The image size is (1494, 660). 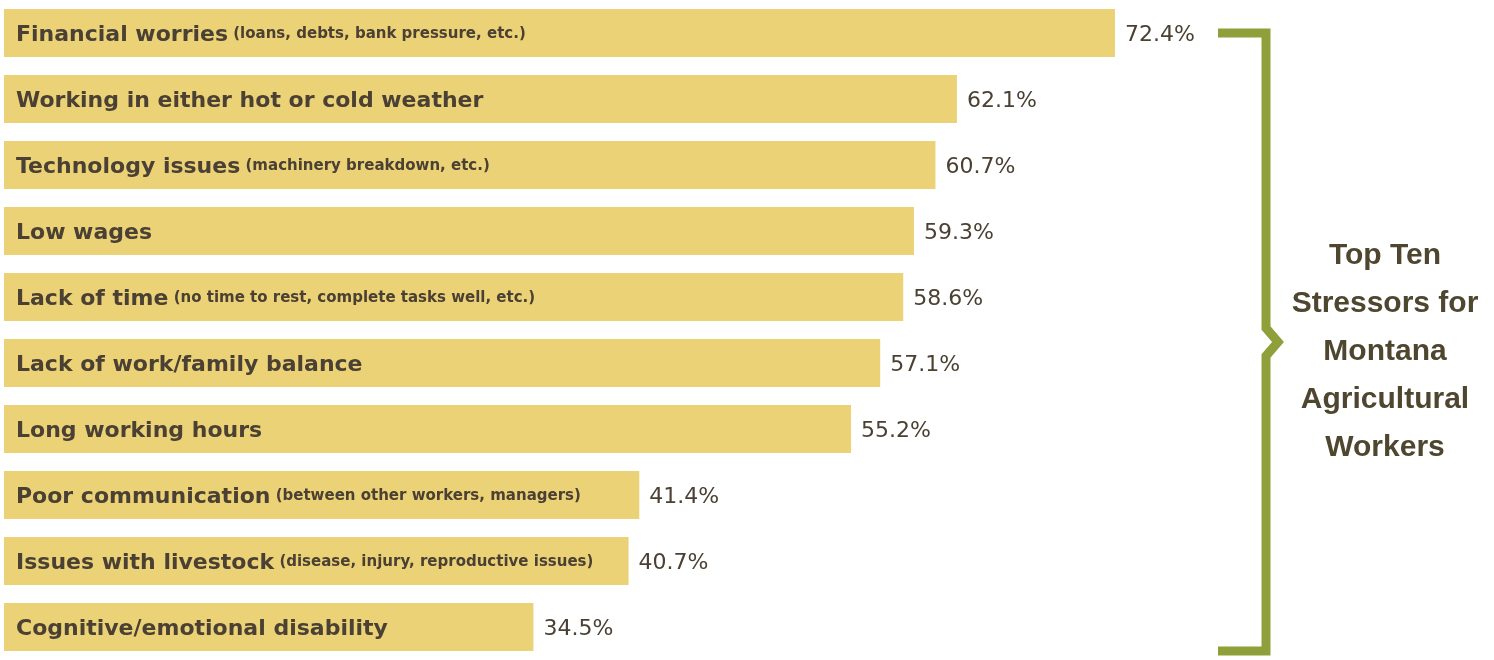 What do you see at coordinates (202, 627) in the screenshot?
I see `y-tick-label: Cognitive/emotional disability` at bounding box center [202, 627].